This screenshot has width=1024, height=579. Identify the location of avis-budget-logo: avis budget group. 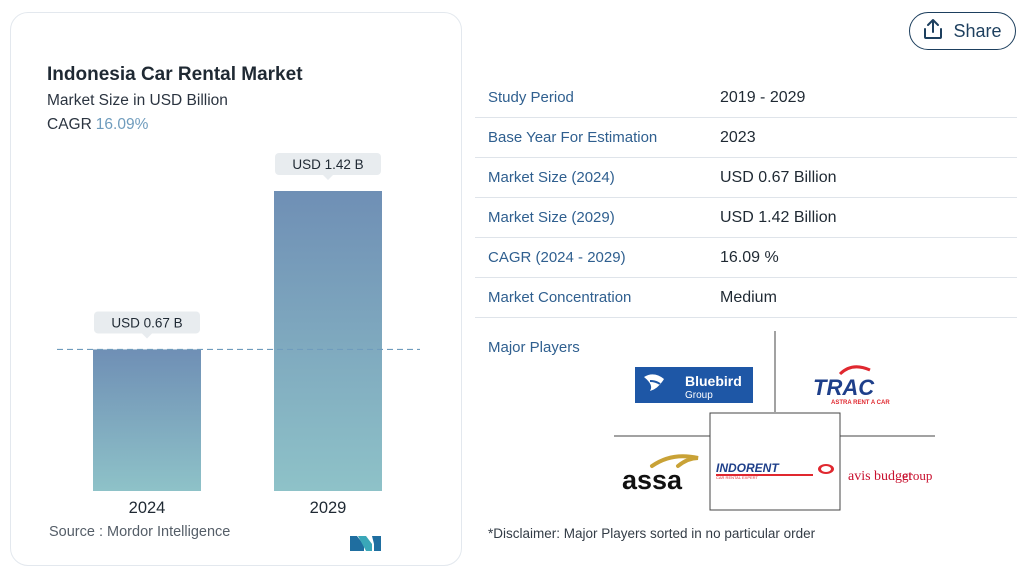
(890, 476).